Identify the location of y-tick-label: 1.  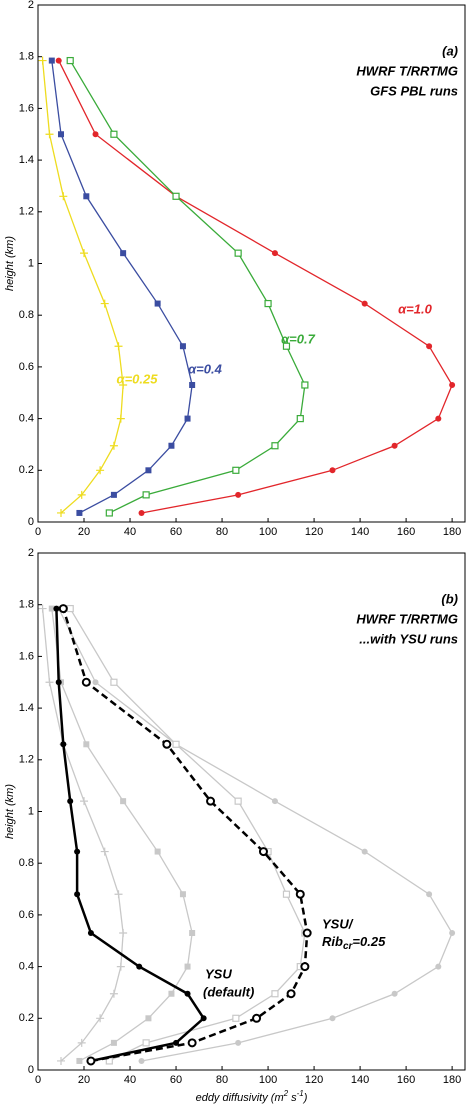
(31, 811).